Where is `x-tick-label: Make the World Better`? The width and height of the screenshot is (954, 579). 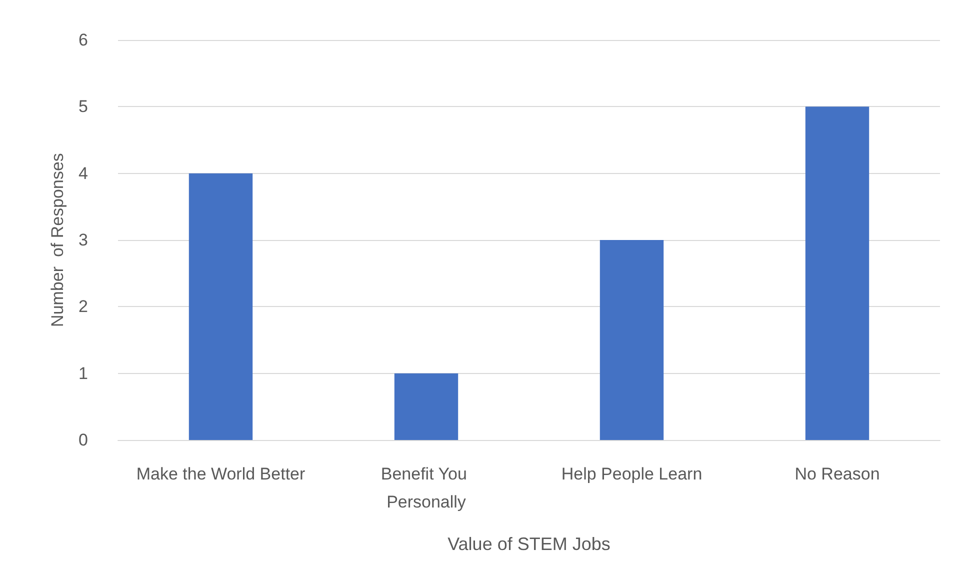 x-tick-label: Make the World Better is located at coordinates (221, 474).